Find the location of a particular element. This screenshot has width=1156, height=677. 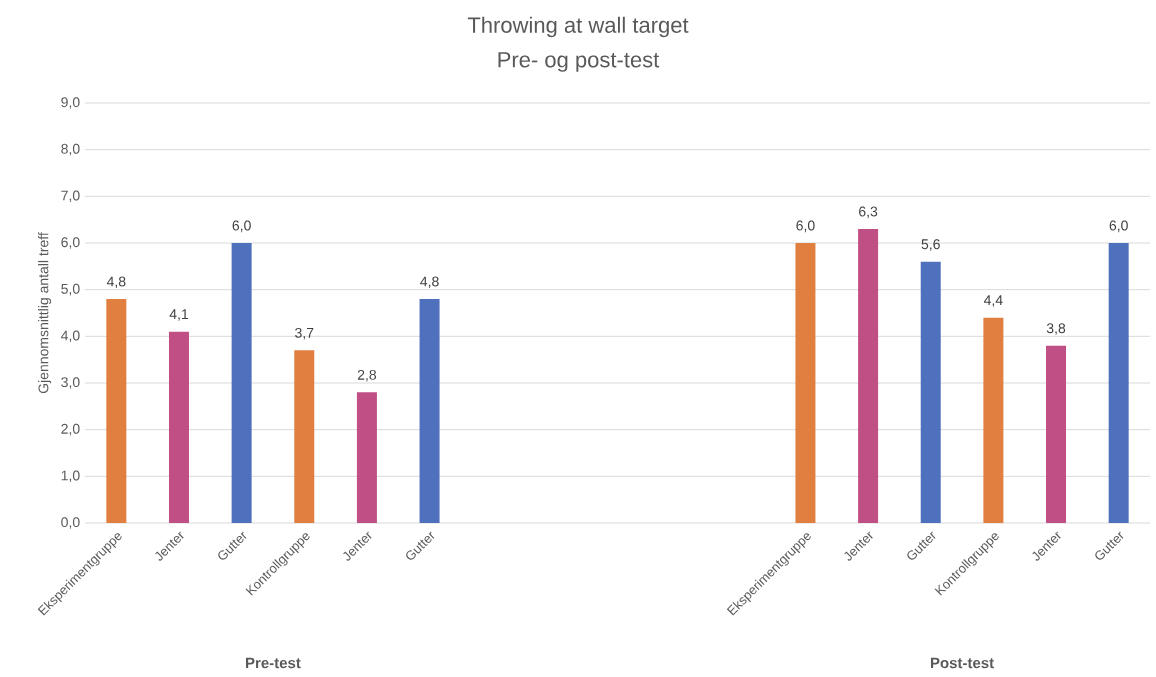

y-tick-label: 9,0 is located at coordinates (70, 103).